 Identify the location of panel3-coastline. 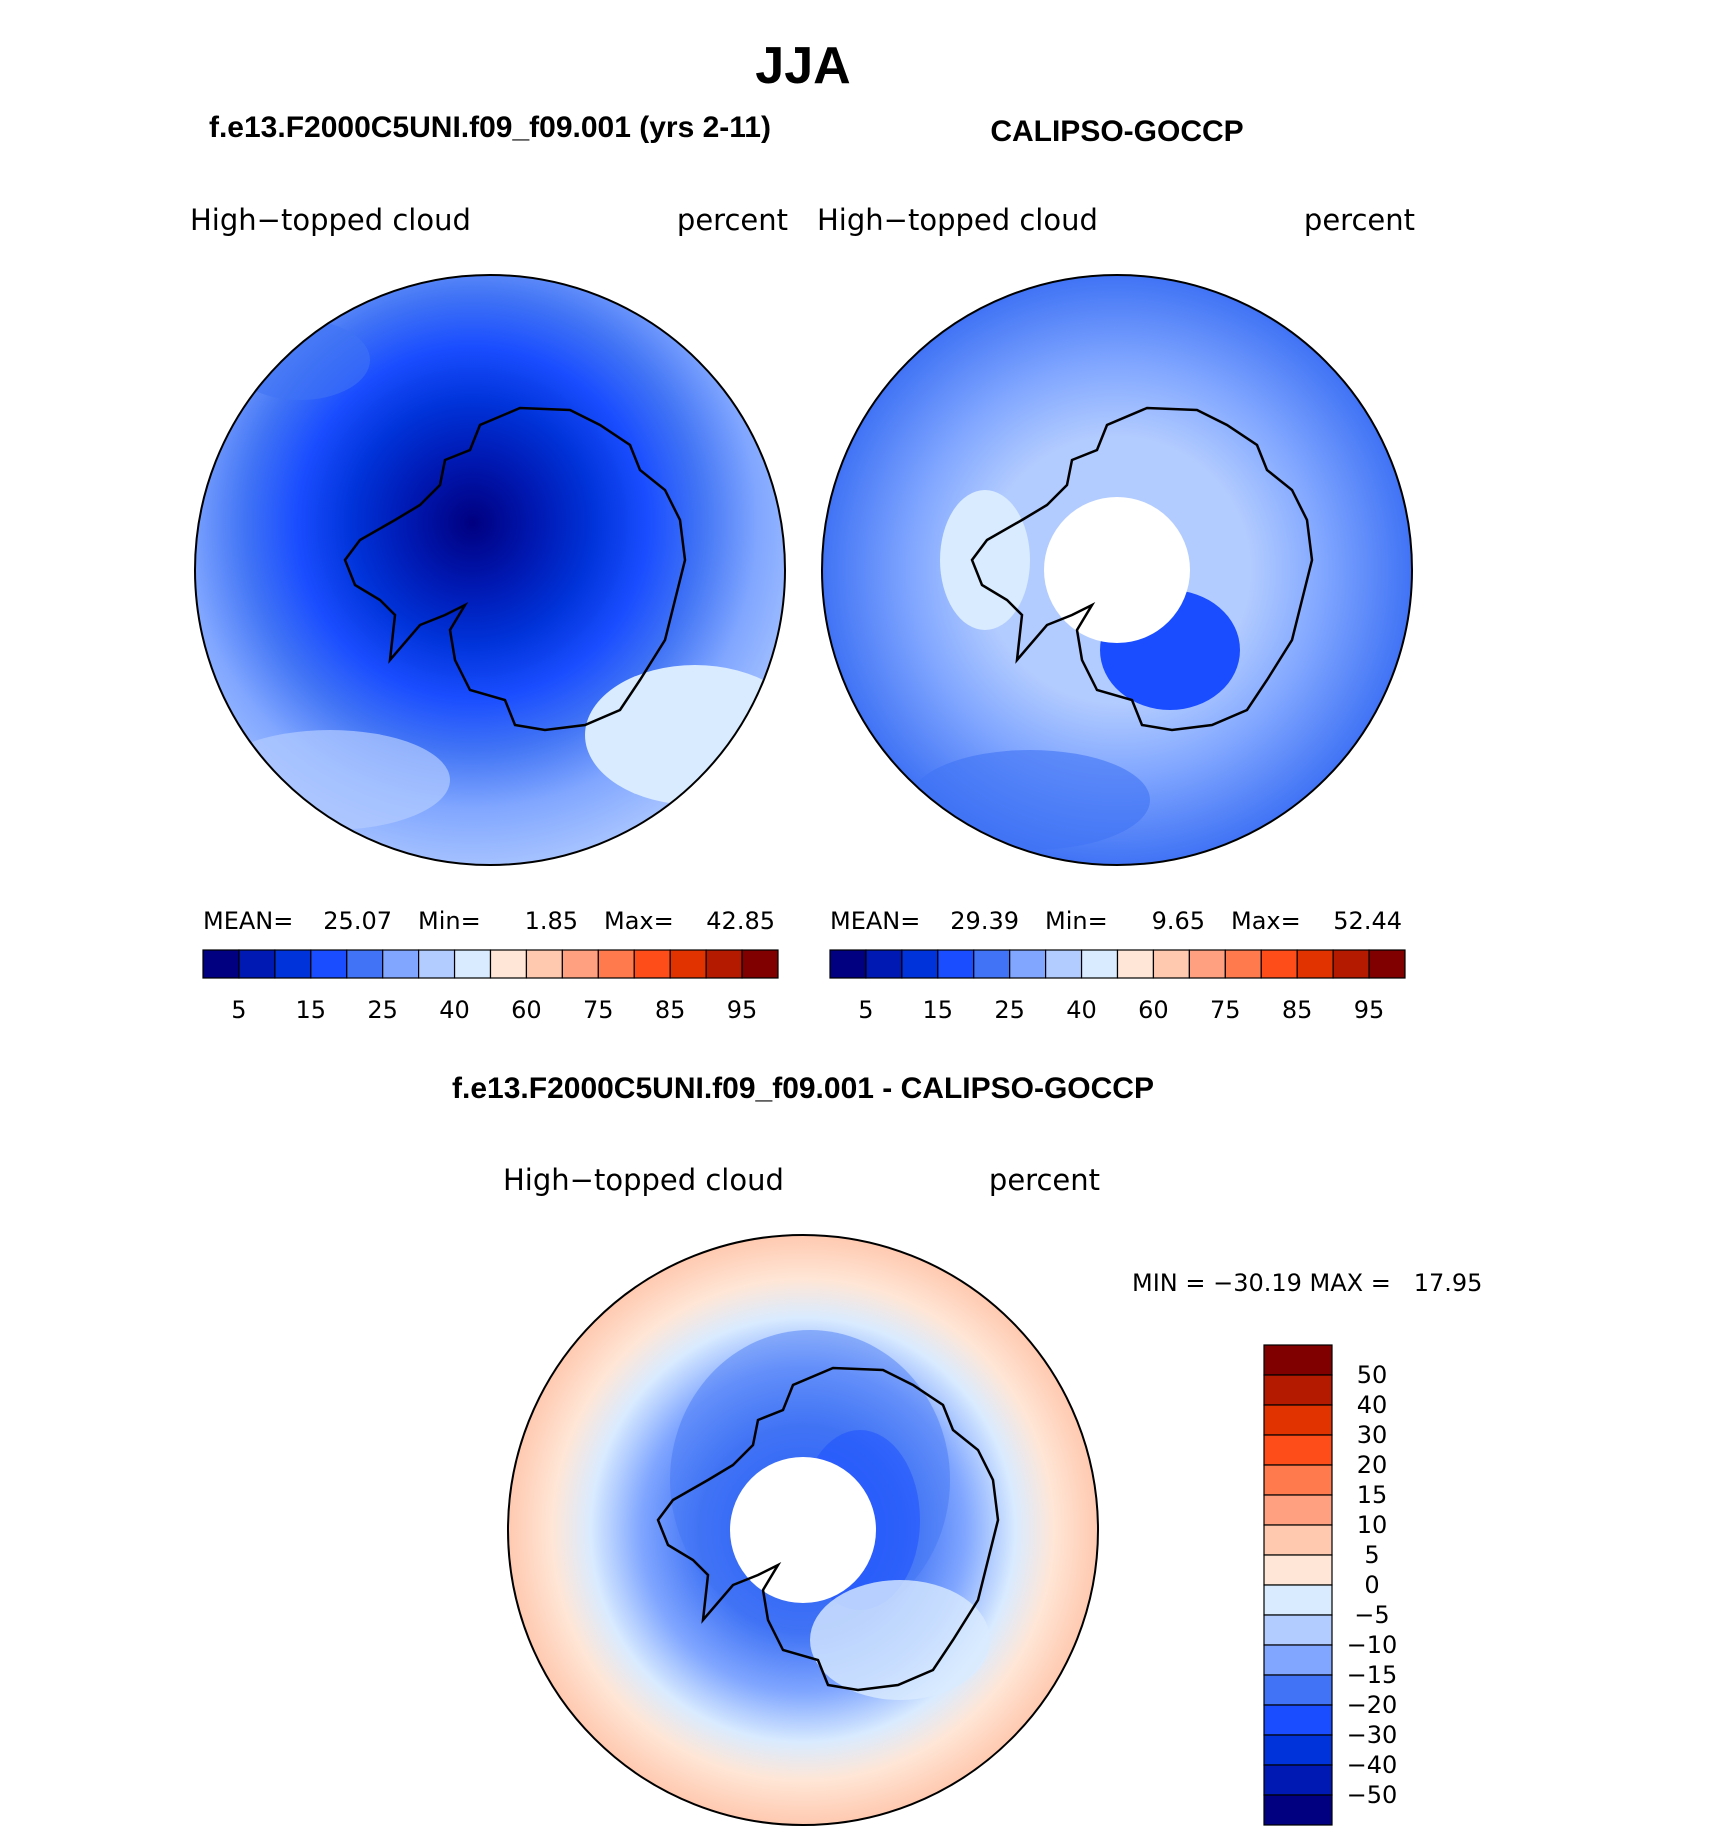
(828, 1529).